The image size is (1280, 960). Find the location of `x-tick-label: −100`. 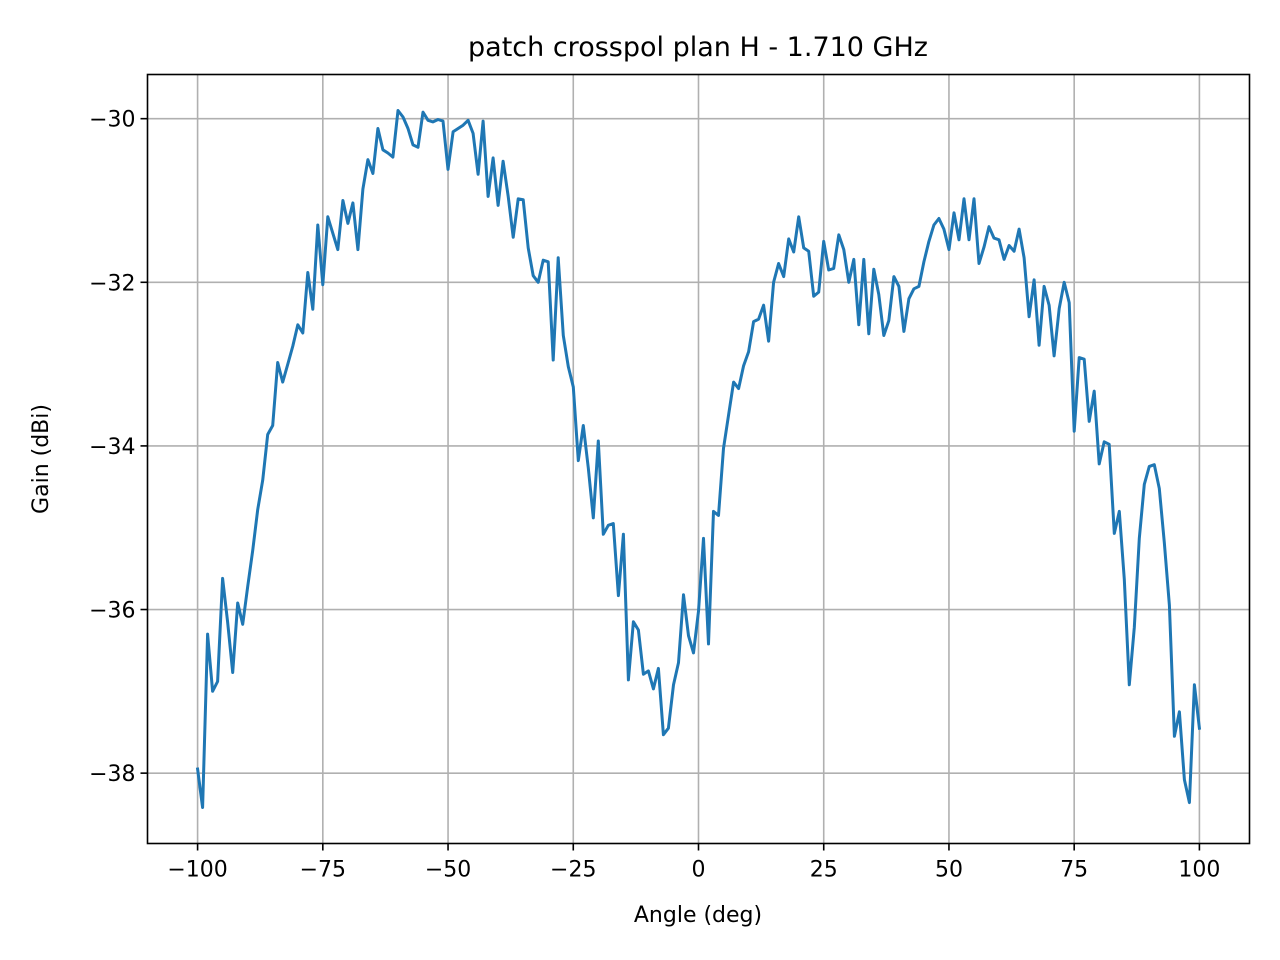

x-tick-label: −100 is located at coordinates (197, 870).